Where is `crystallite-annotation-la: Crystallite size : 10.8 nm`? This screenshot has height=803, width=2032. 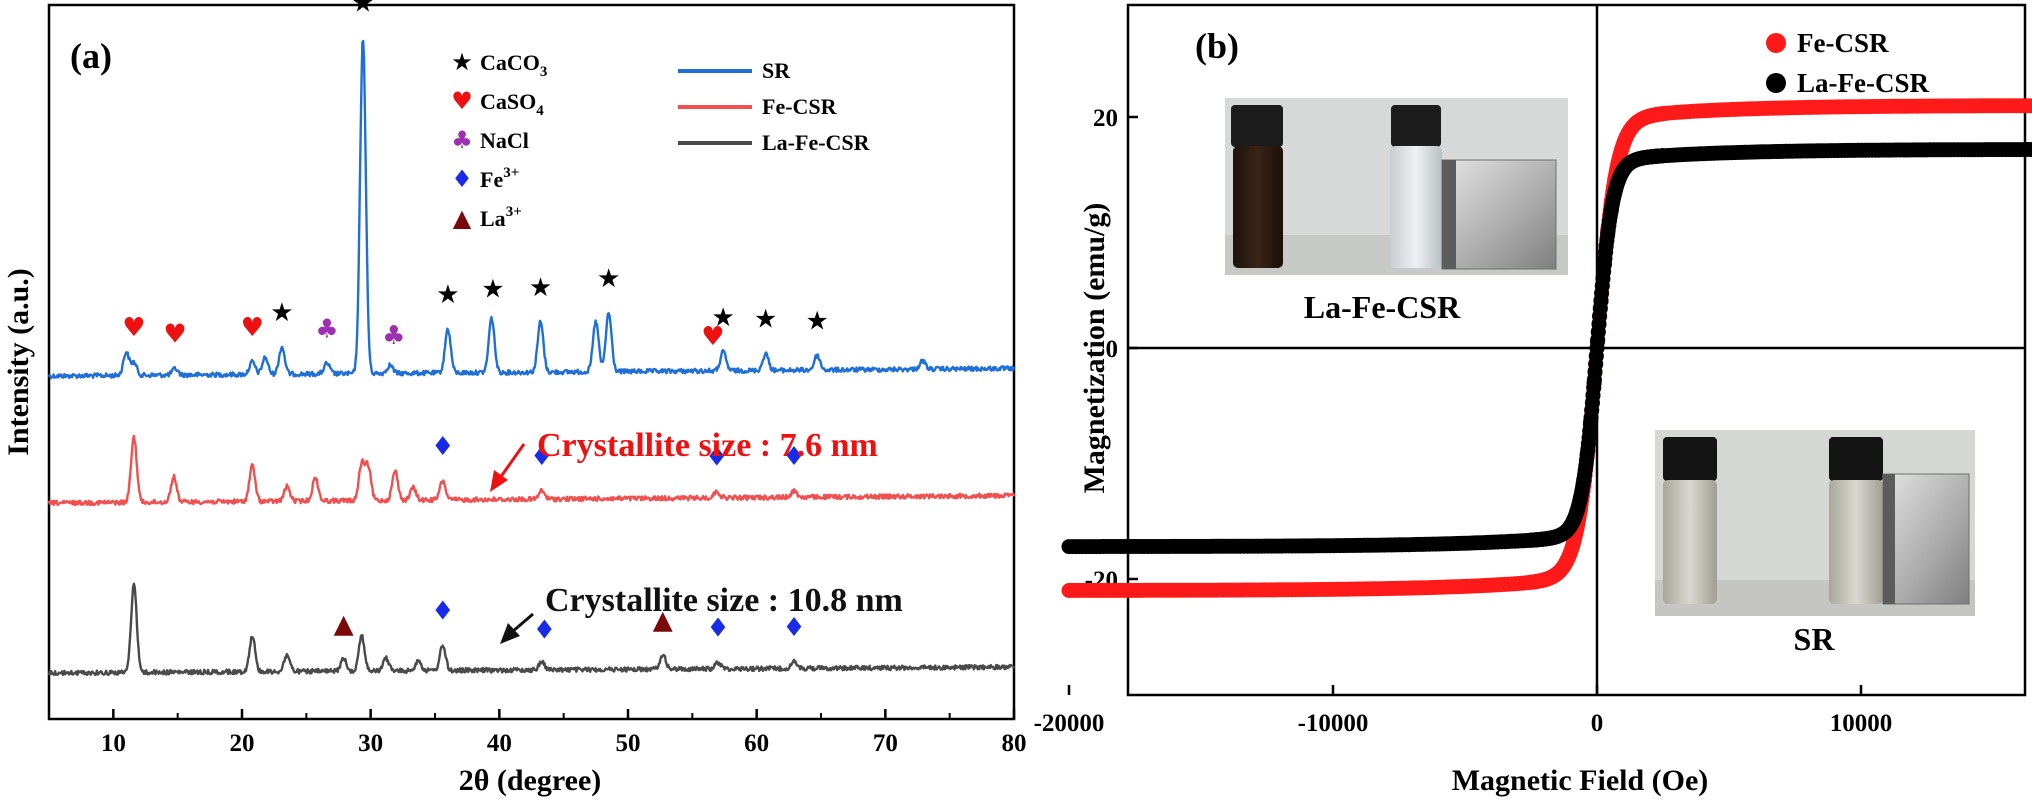
crystallite-annotation-la: Crystallite size : 10.8 nm is located at coordinates (701, 613).